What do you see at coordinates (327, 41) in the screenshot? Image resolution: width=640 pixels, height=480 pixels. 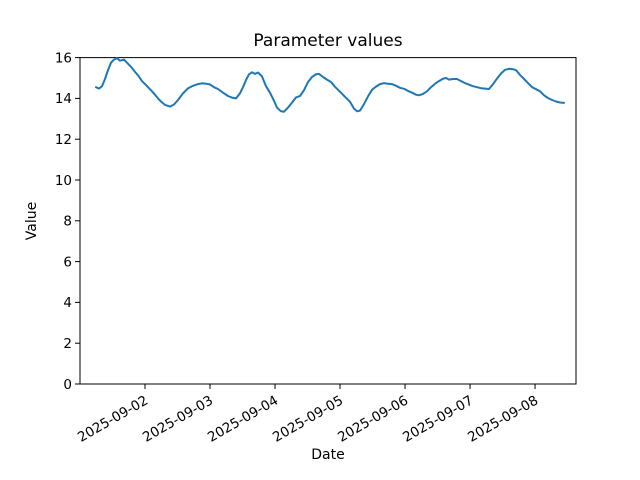 I see `chart-title: Parameter values` at bounding box center [327, 41].